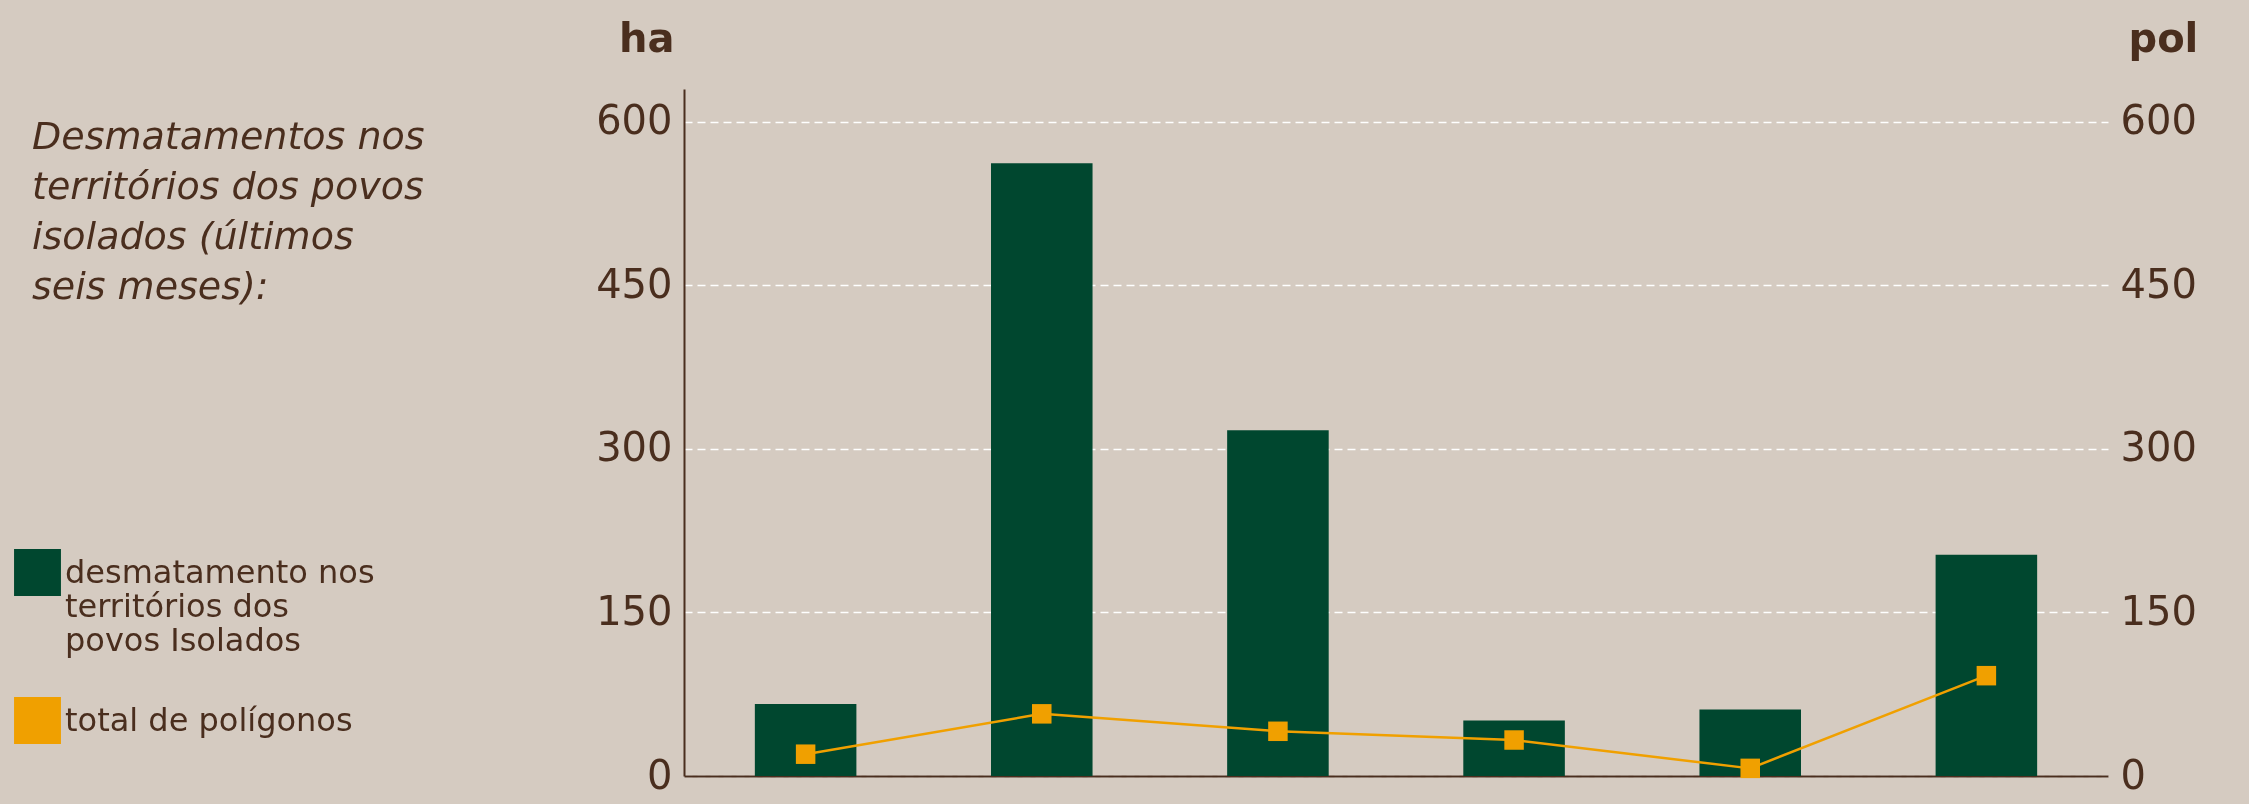  Describe the element at coordinates (209, 719) in the screenshot. I see `legend-label: total de polígonos` at that location.